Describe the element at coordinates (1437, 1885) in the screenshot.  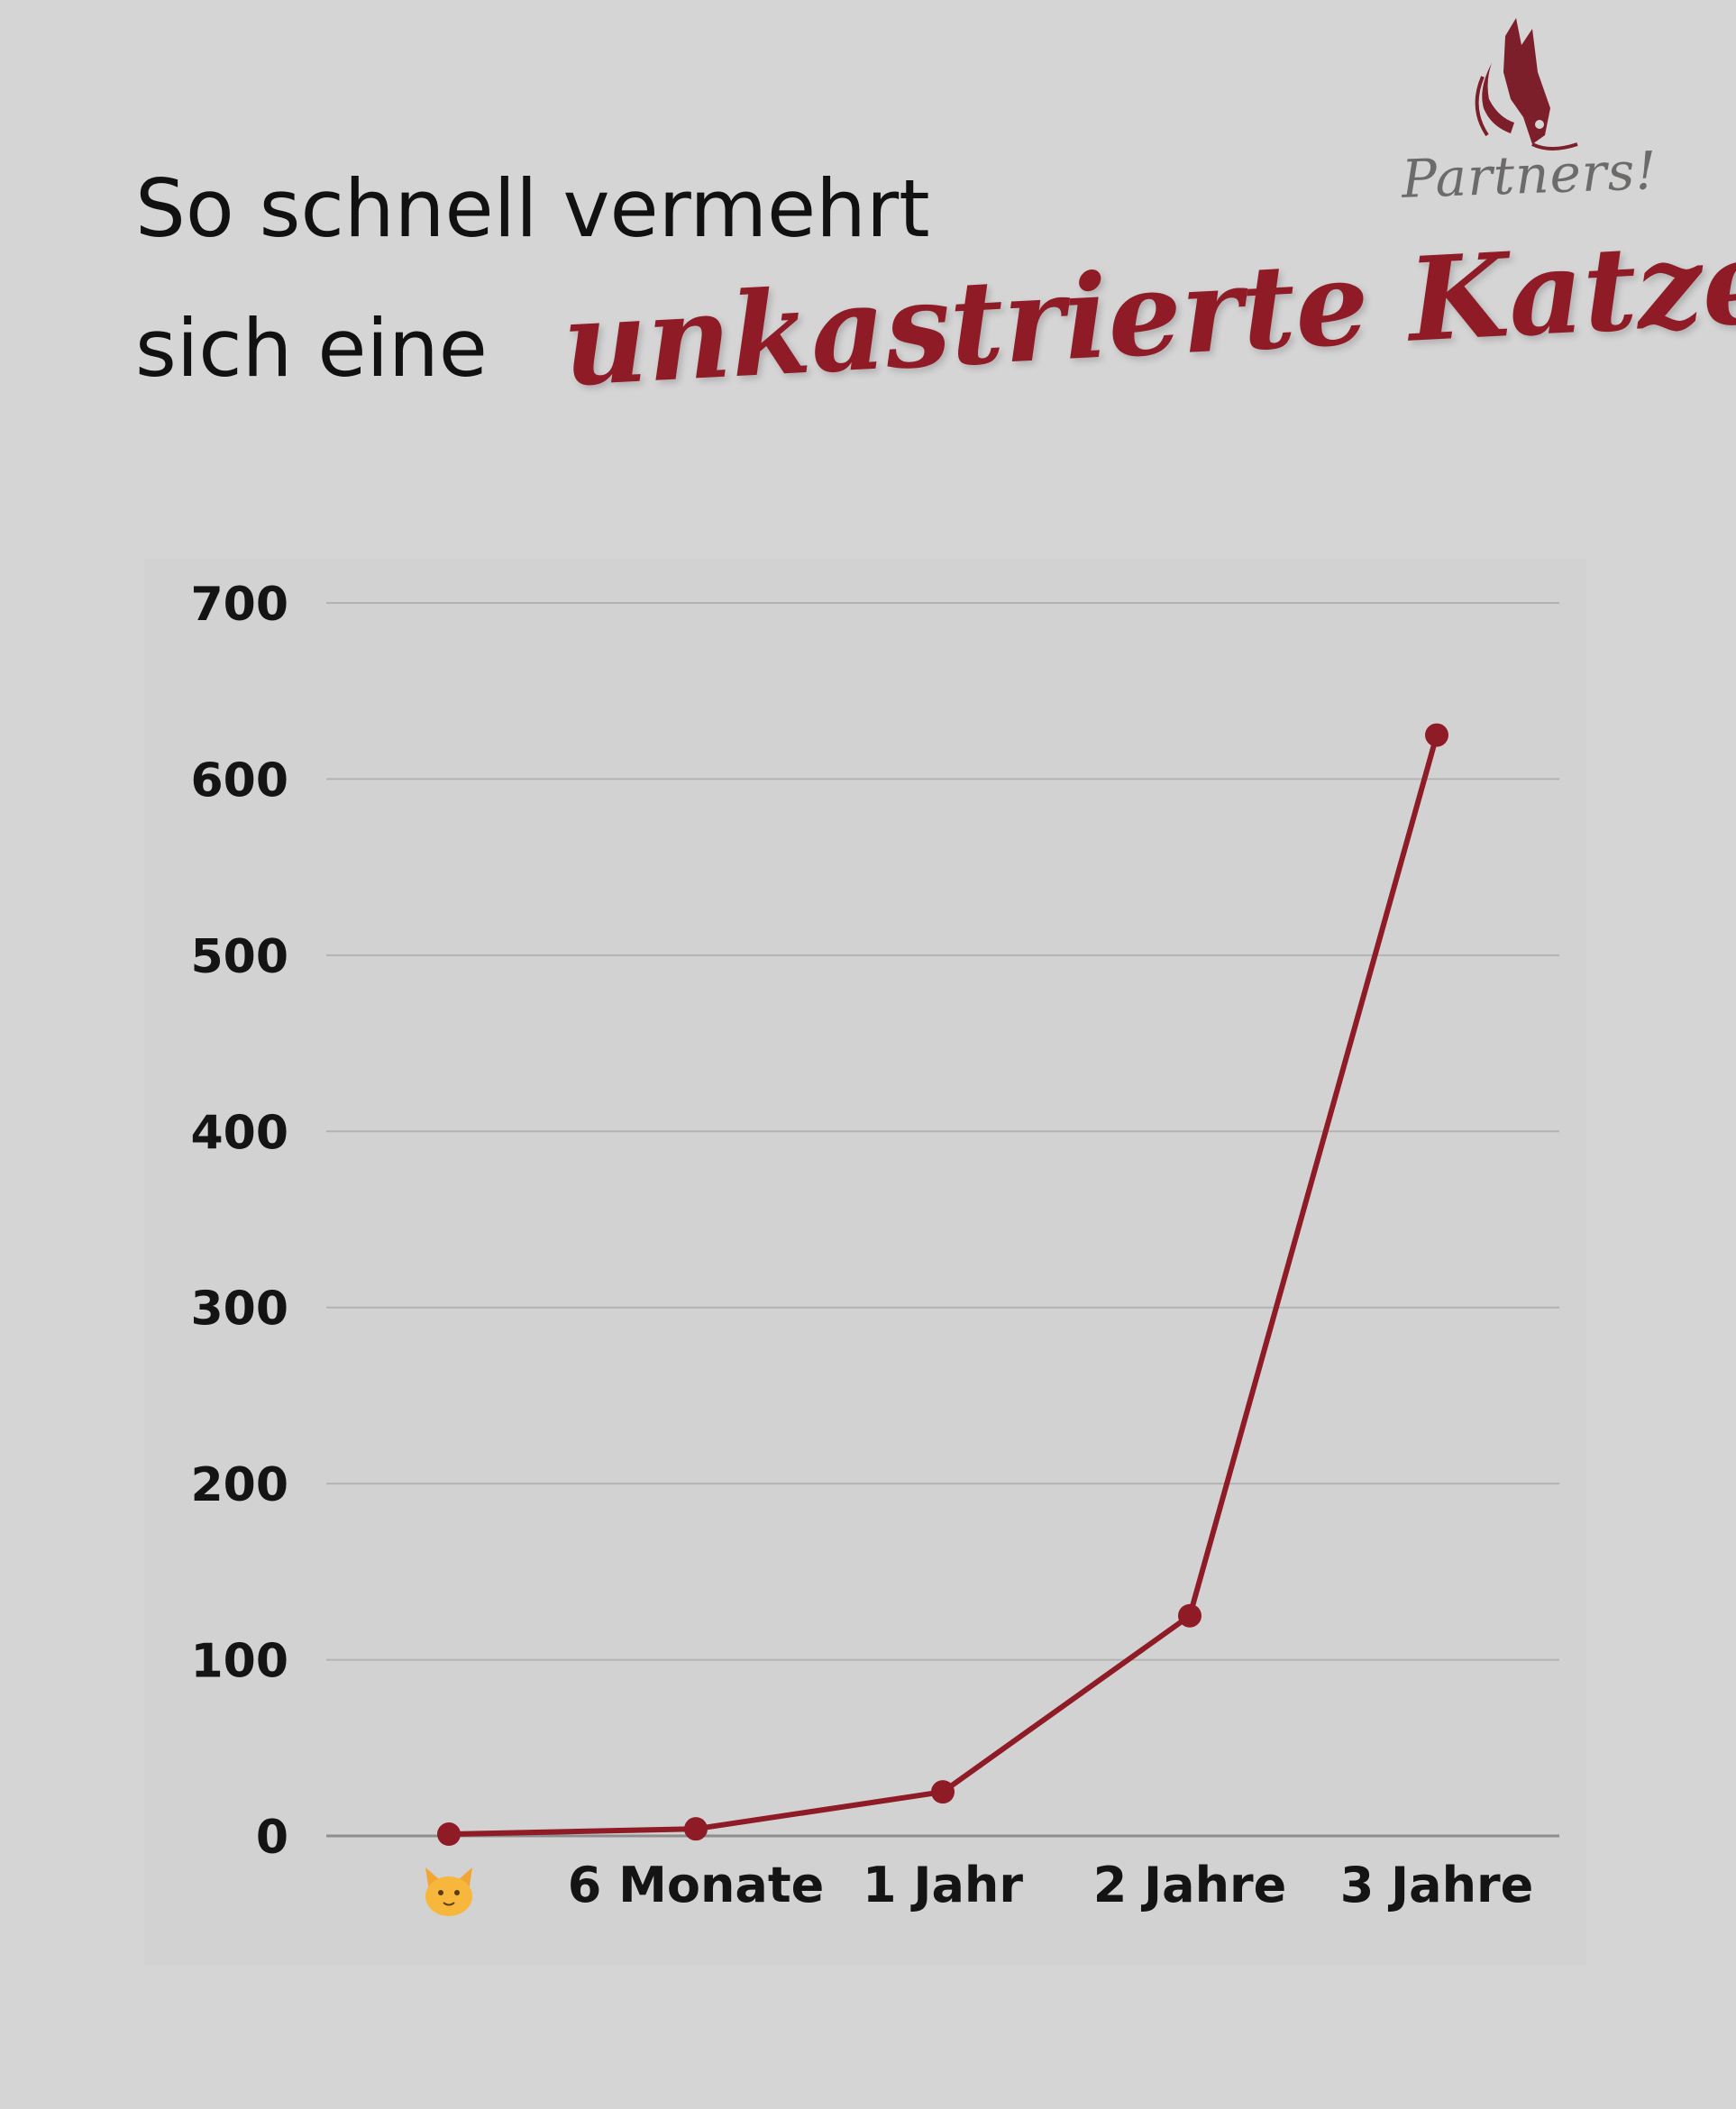
I see `x-tick-label: 3 Jahre` at that location.